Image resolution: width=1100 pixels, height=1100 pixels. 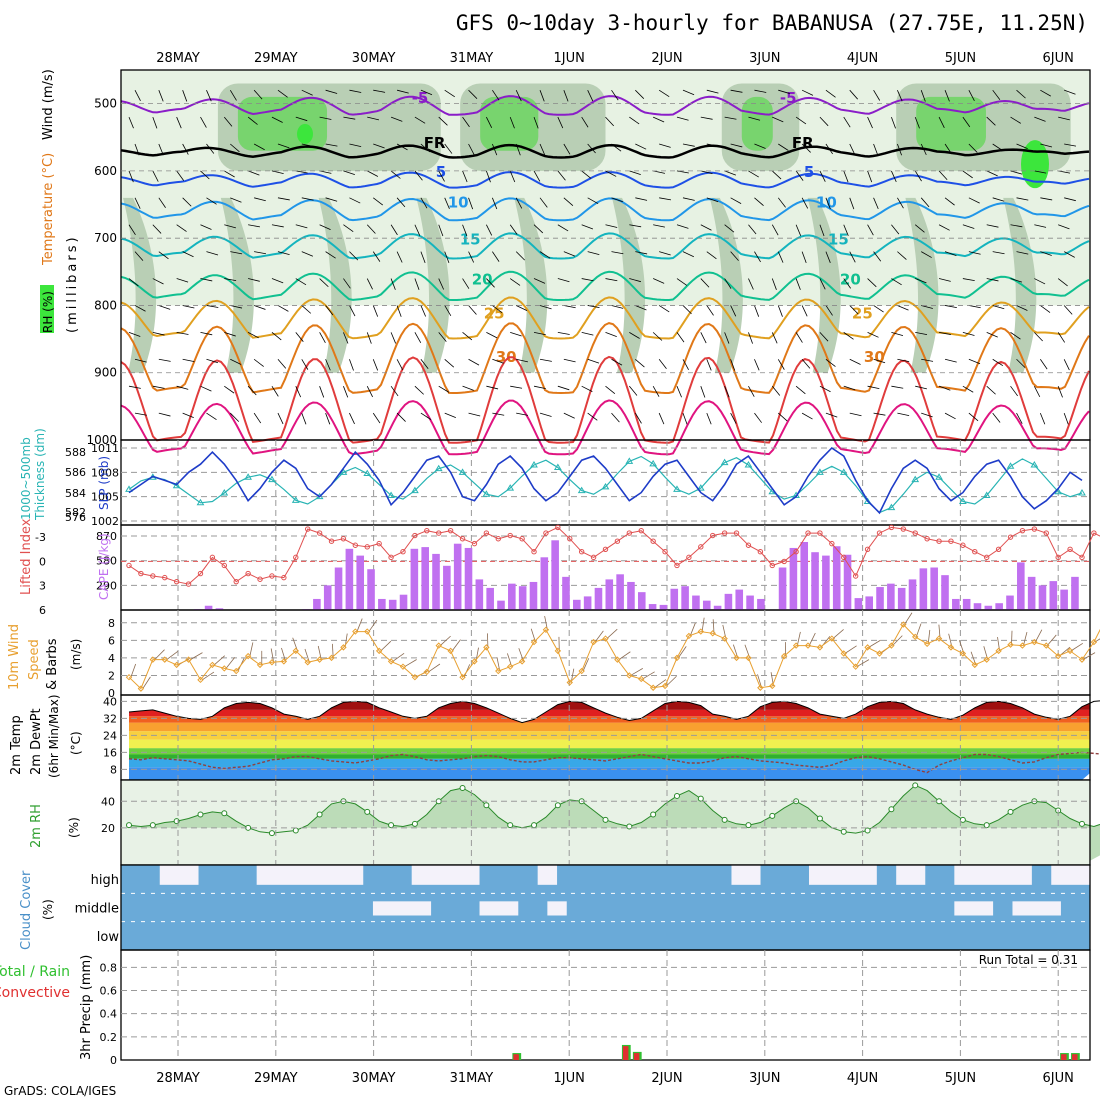 I want to click on thickness-tick: 586, so click(x=75, y=472).